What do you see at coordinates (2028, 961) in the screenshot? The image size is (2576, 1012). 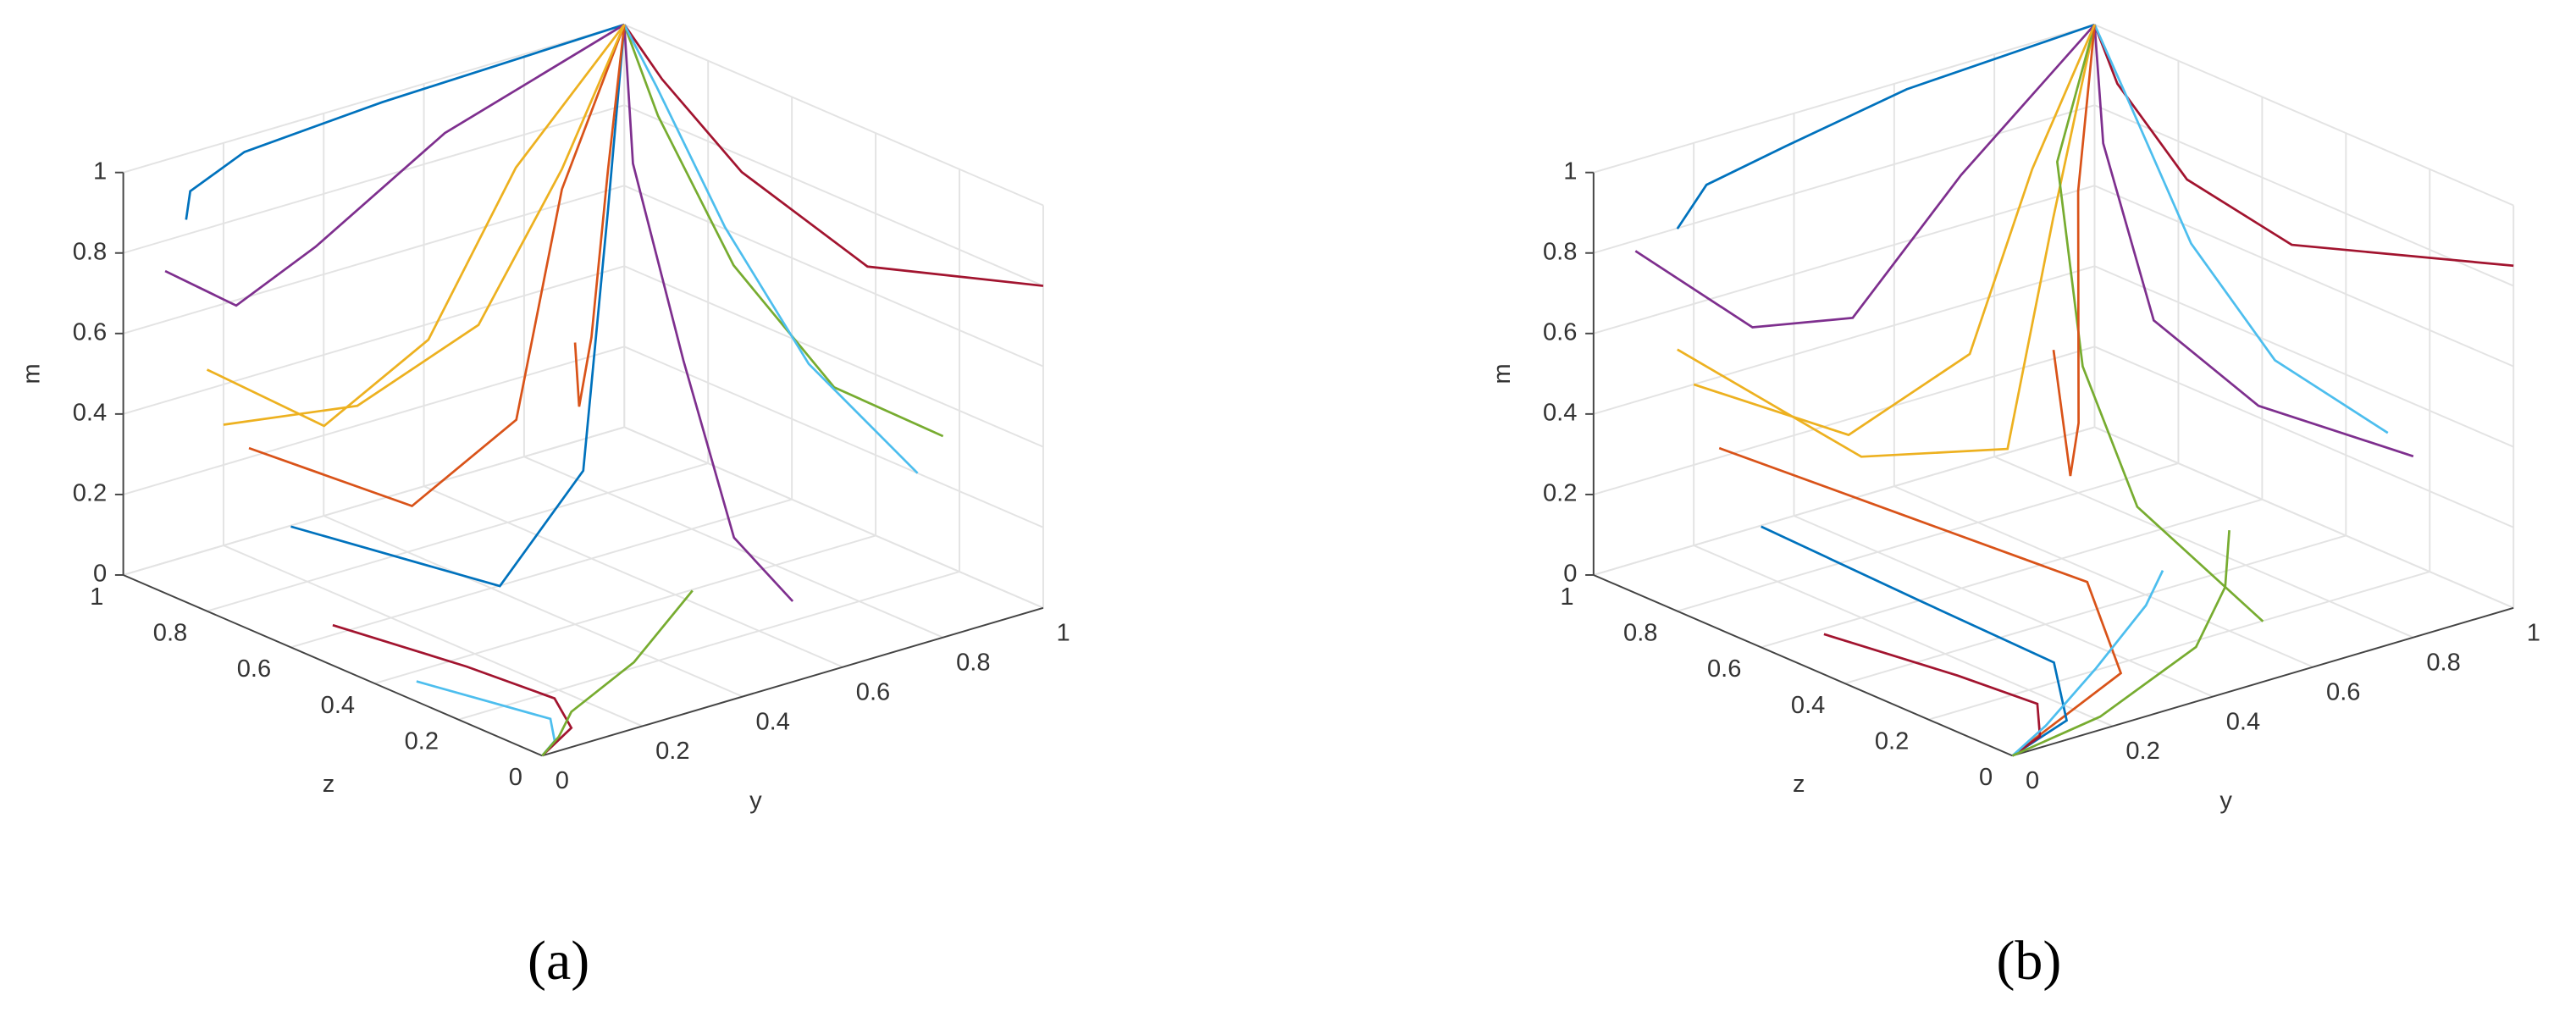 I see `panel-label: (b)` at bounding box center [2028, 961].